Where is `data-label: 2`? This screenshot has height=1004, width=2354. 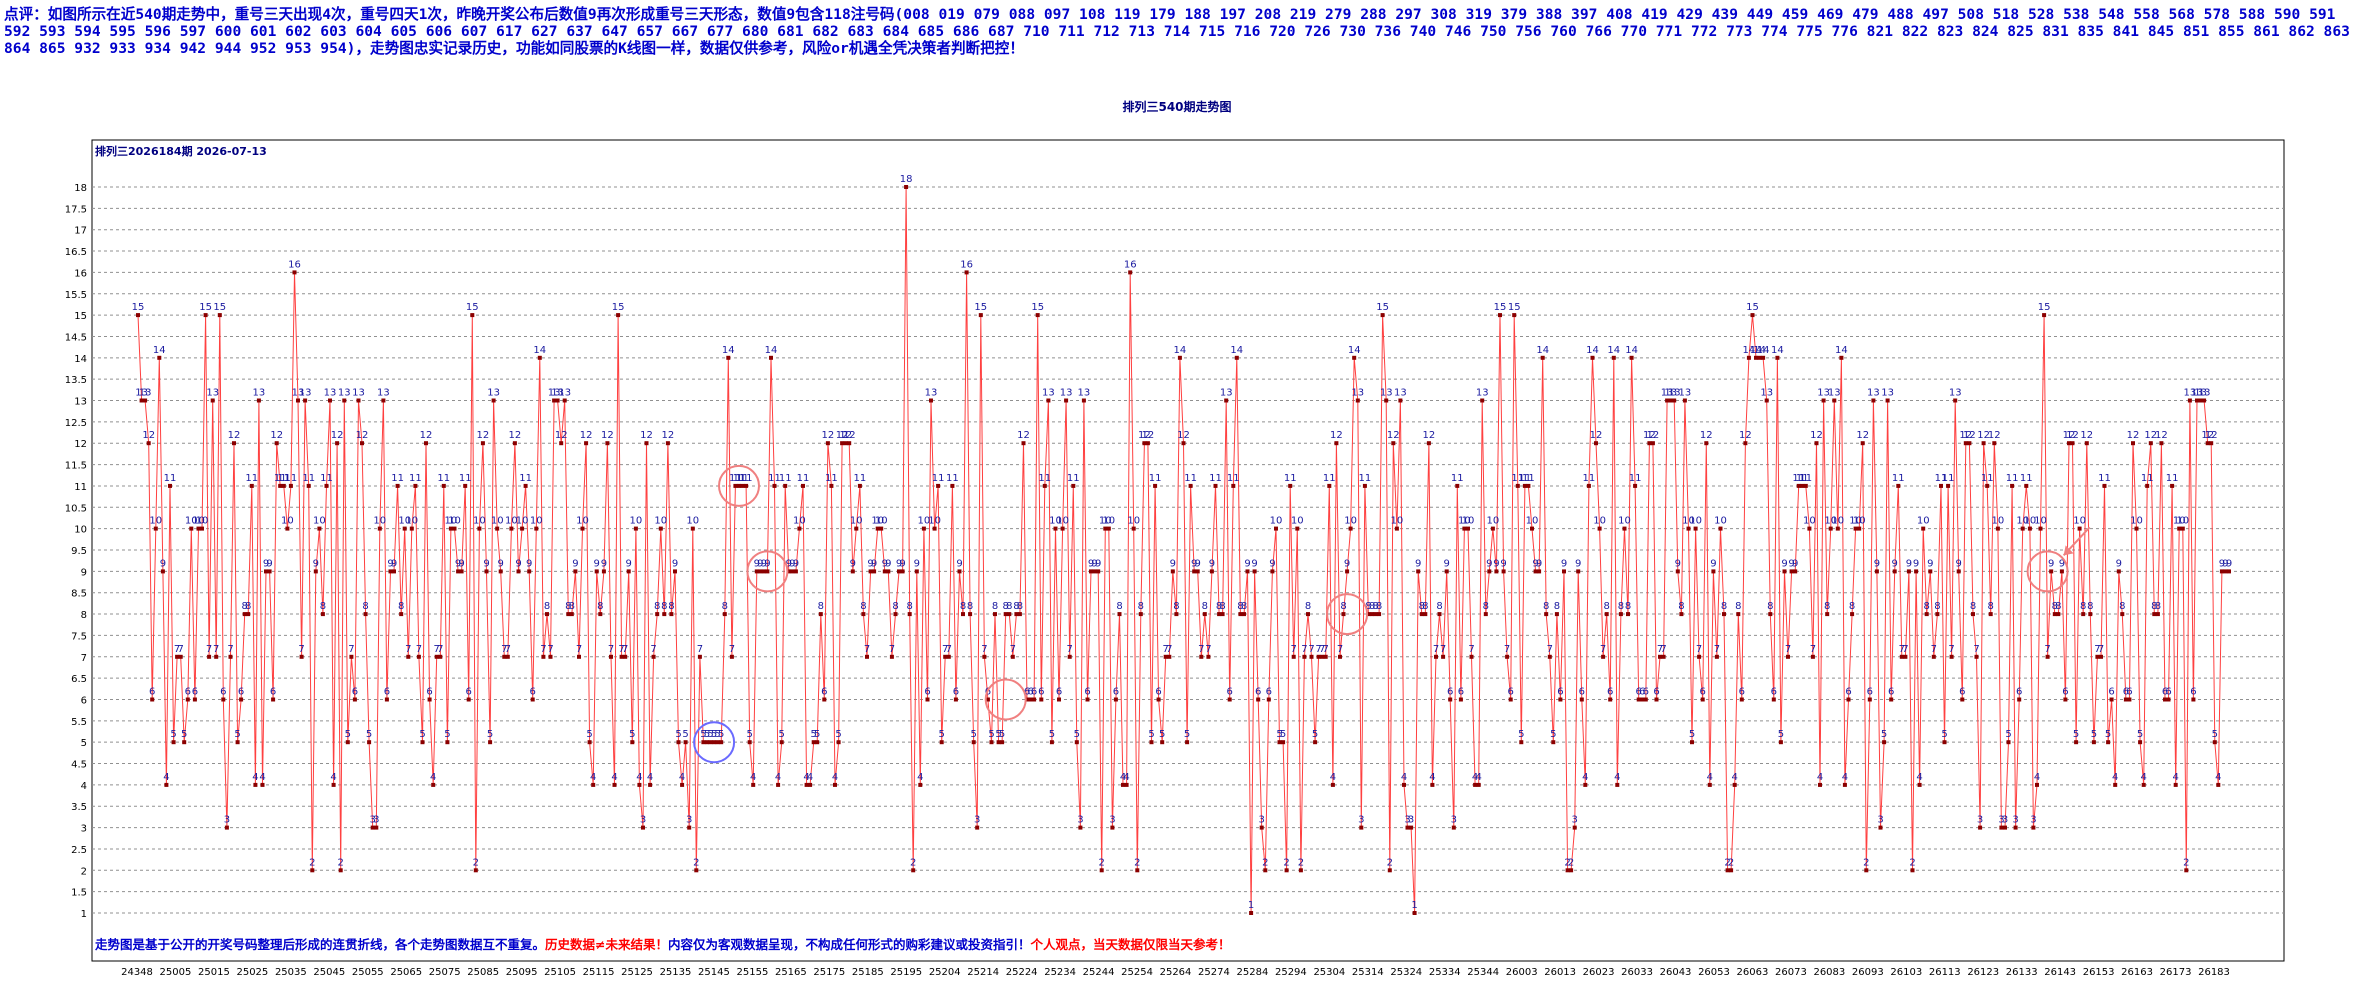 data-label: 2 is located at coordinates (312, 862).